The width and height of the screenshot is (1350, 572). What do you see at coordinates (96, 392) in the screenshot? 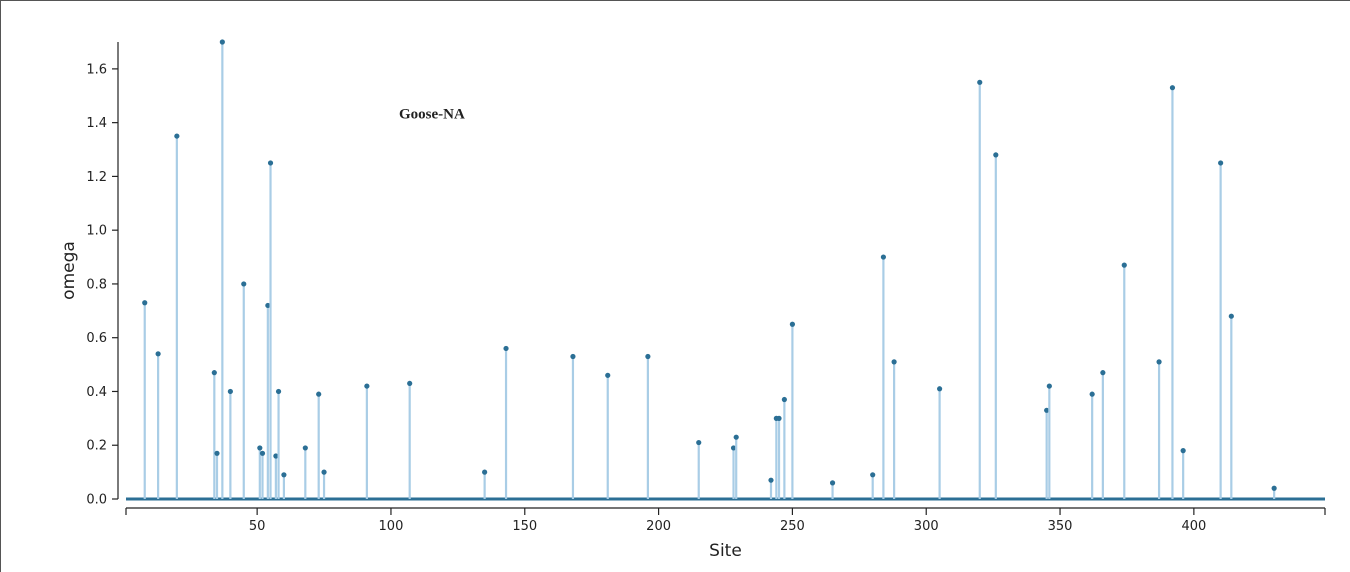
I see `y-tick-label: 0.4` at bounding box center [96, 392].